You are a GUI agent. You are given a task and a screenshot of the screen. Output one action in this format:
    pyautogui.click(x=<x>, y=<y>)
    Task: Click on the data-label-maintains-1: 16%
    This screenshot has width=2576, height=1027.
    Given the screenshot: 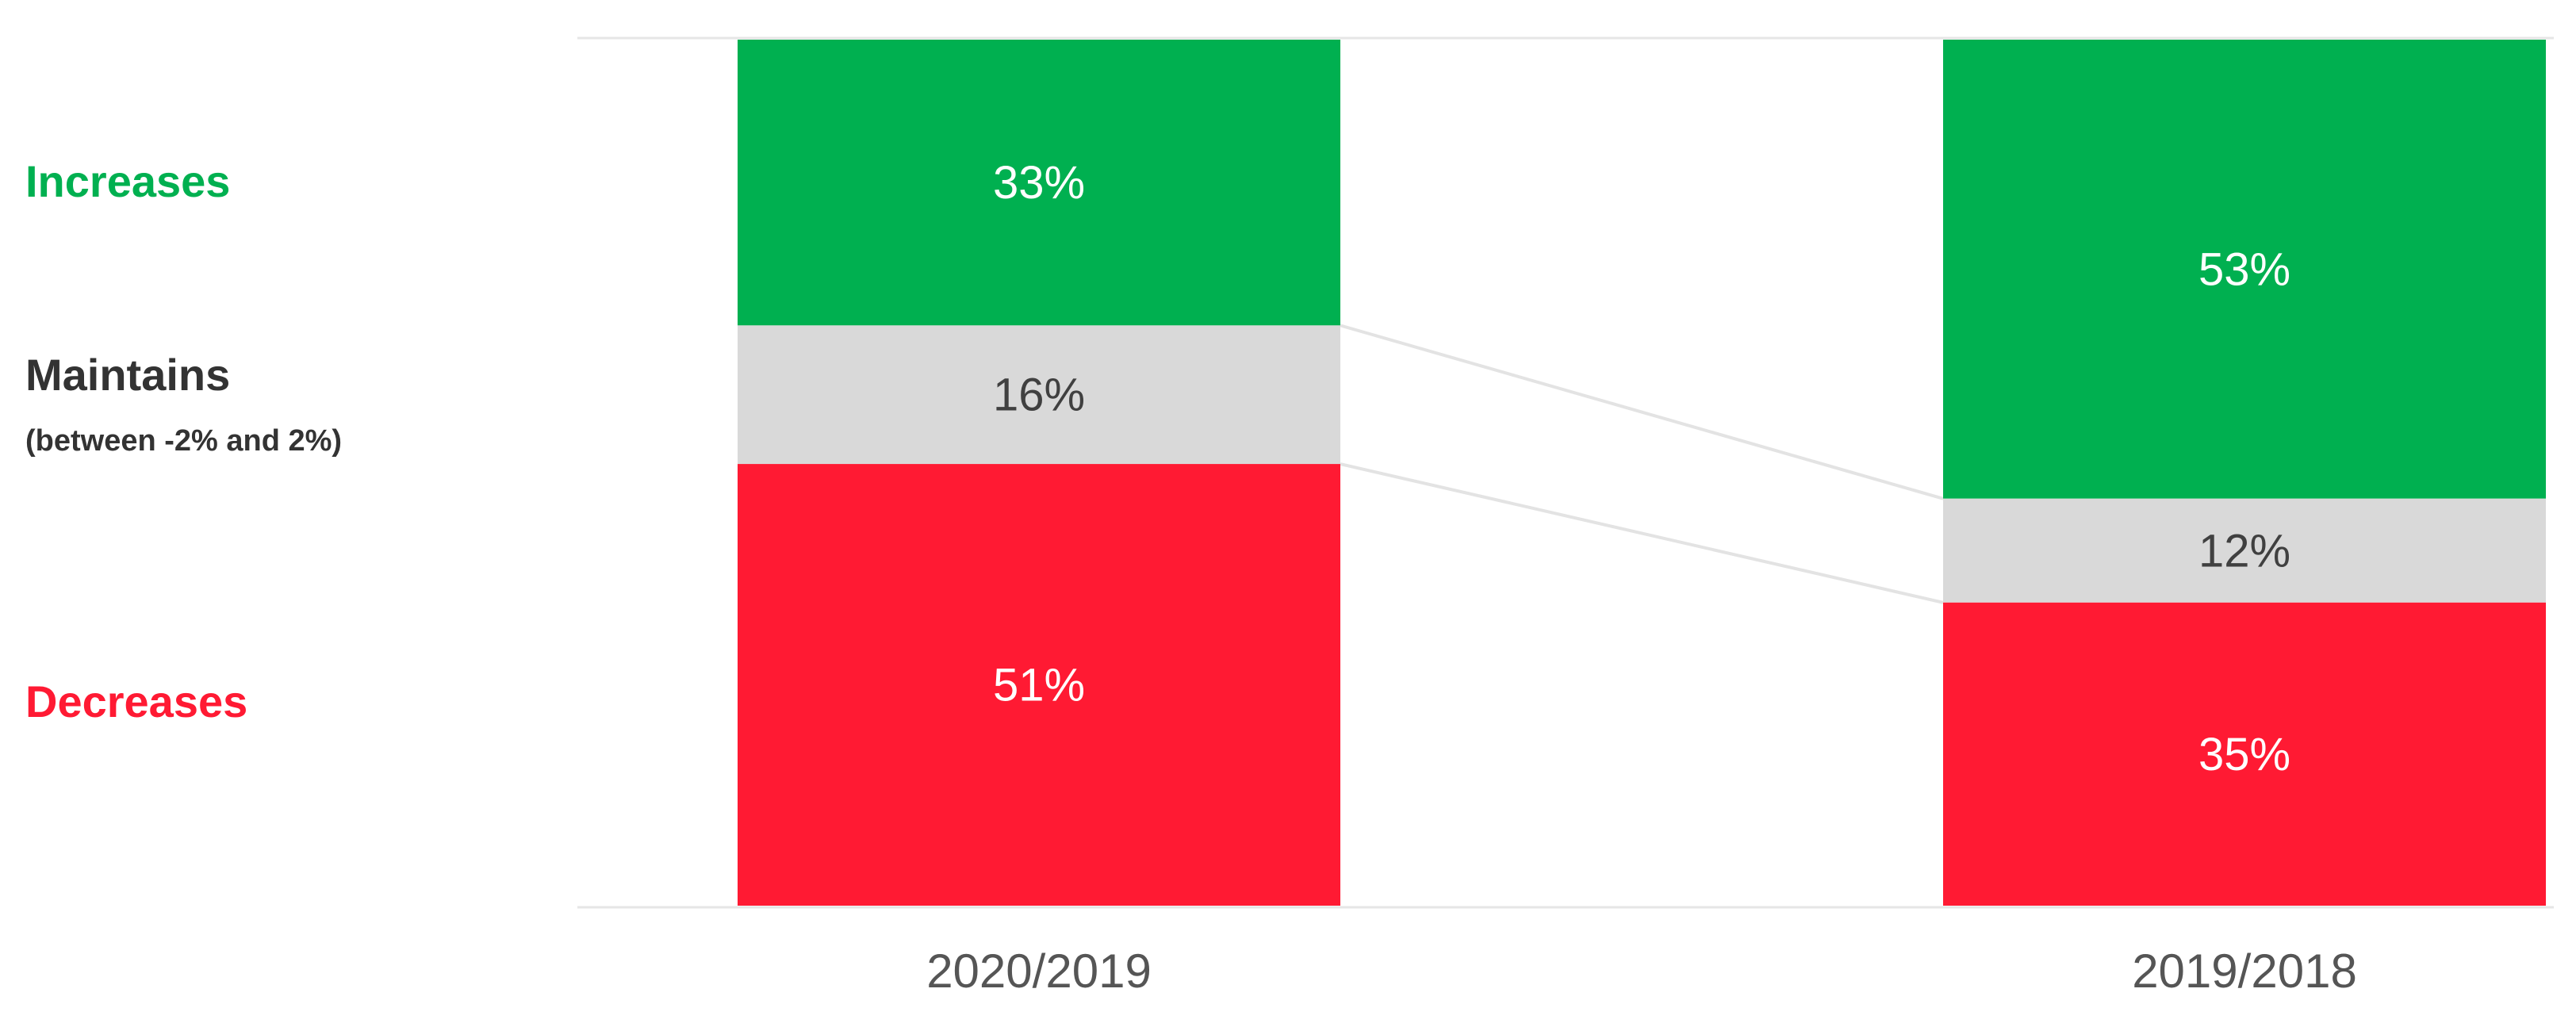 What is the action you would take?
    pyautogui.click(x=1039, y=395)
    